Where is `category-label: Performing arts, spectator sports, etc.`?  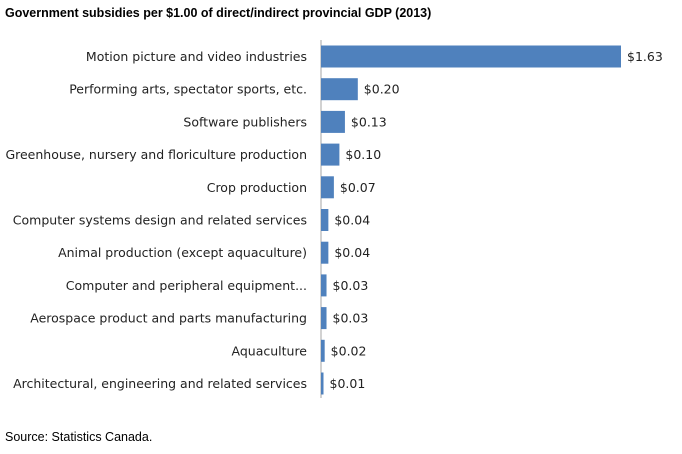
category-label: Performing arts, spectator sports, etc. is located at coordinates (188, 89).